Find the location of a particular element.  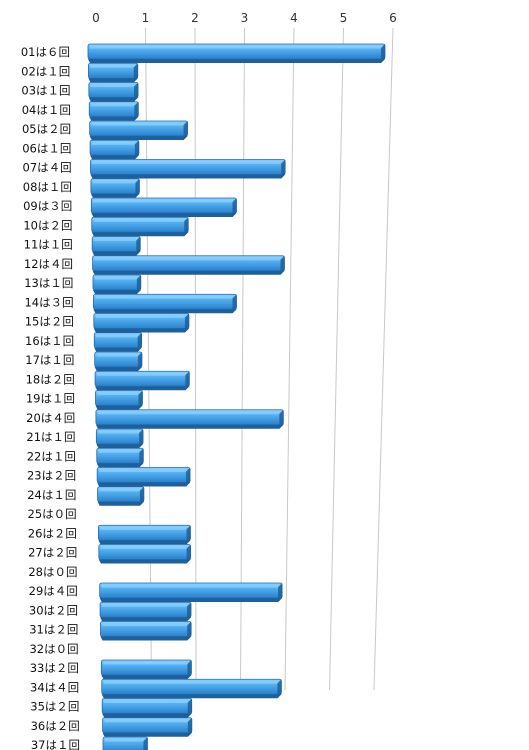

category-label: 13は１回 is located at coordinates (48, 283).